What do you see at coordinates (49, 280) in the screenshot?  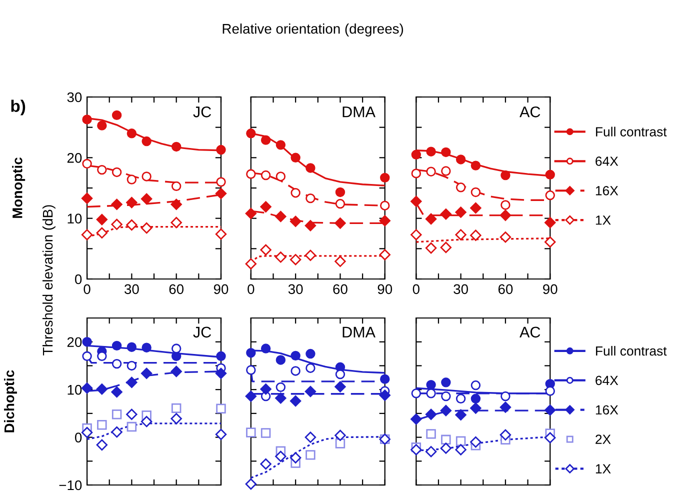 I see `text: Threshold elevation (dB)` at bounding box center [49, 280].